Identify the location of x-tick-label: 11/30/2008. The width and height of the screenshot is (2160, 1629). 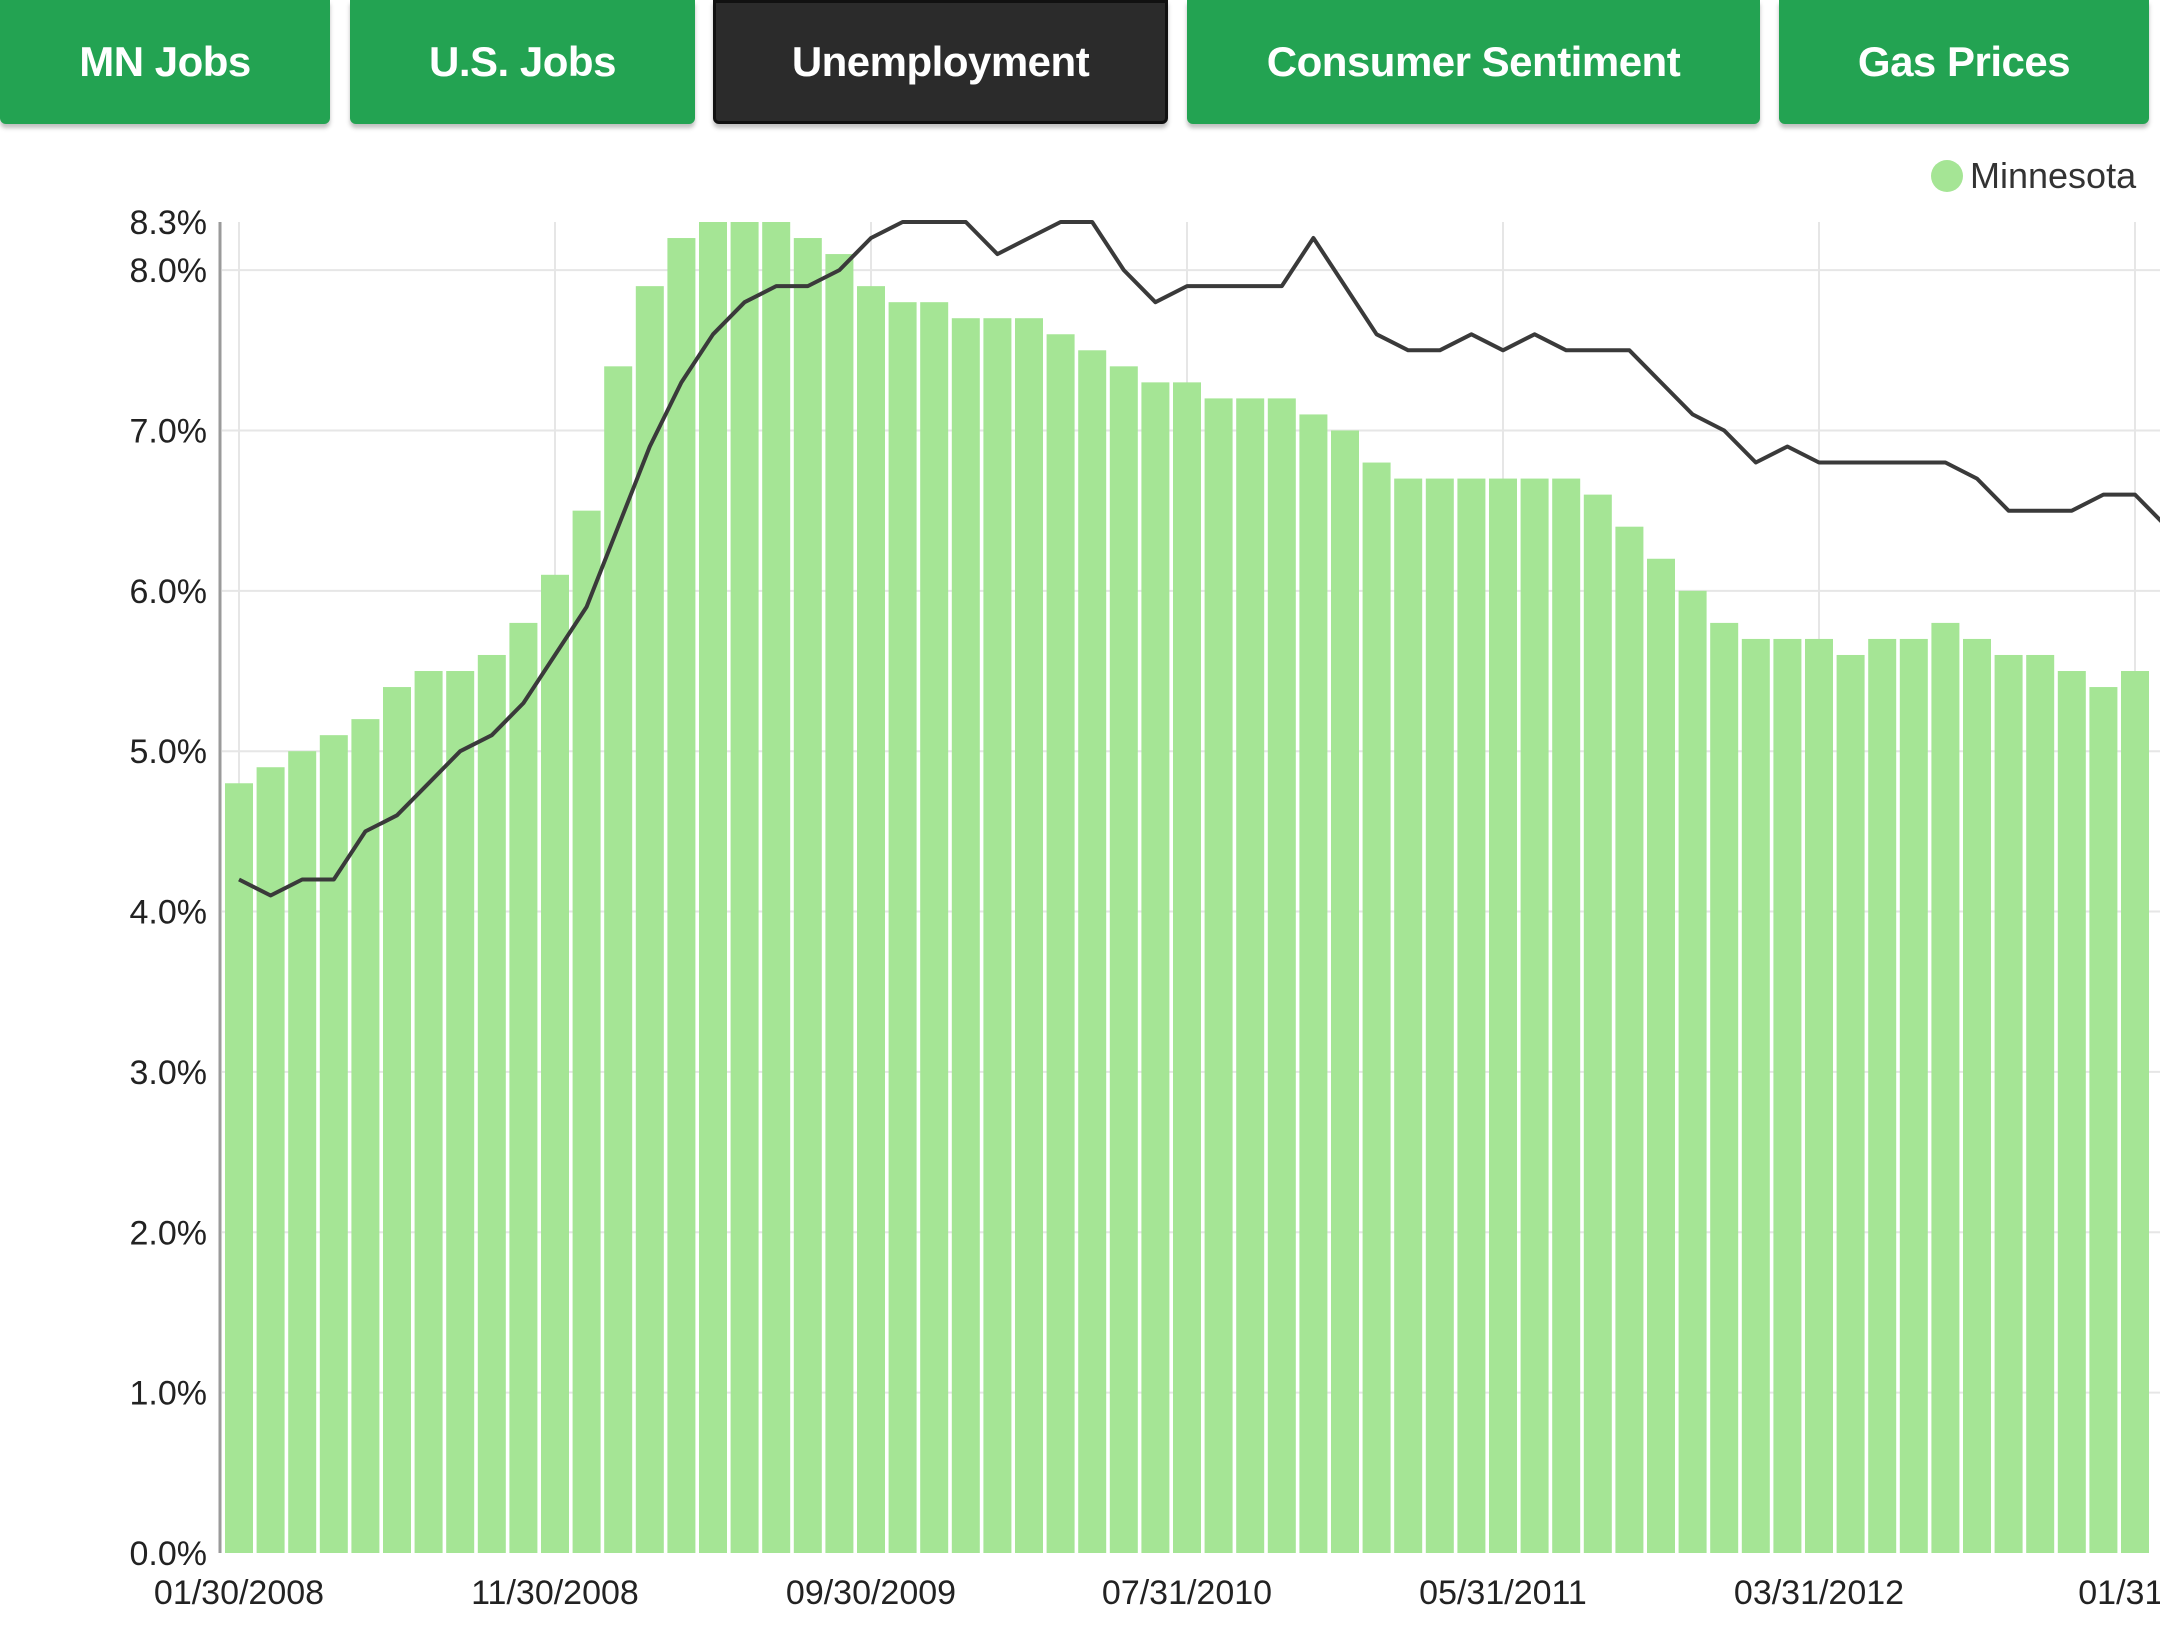
(555, 1593).